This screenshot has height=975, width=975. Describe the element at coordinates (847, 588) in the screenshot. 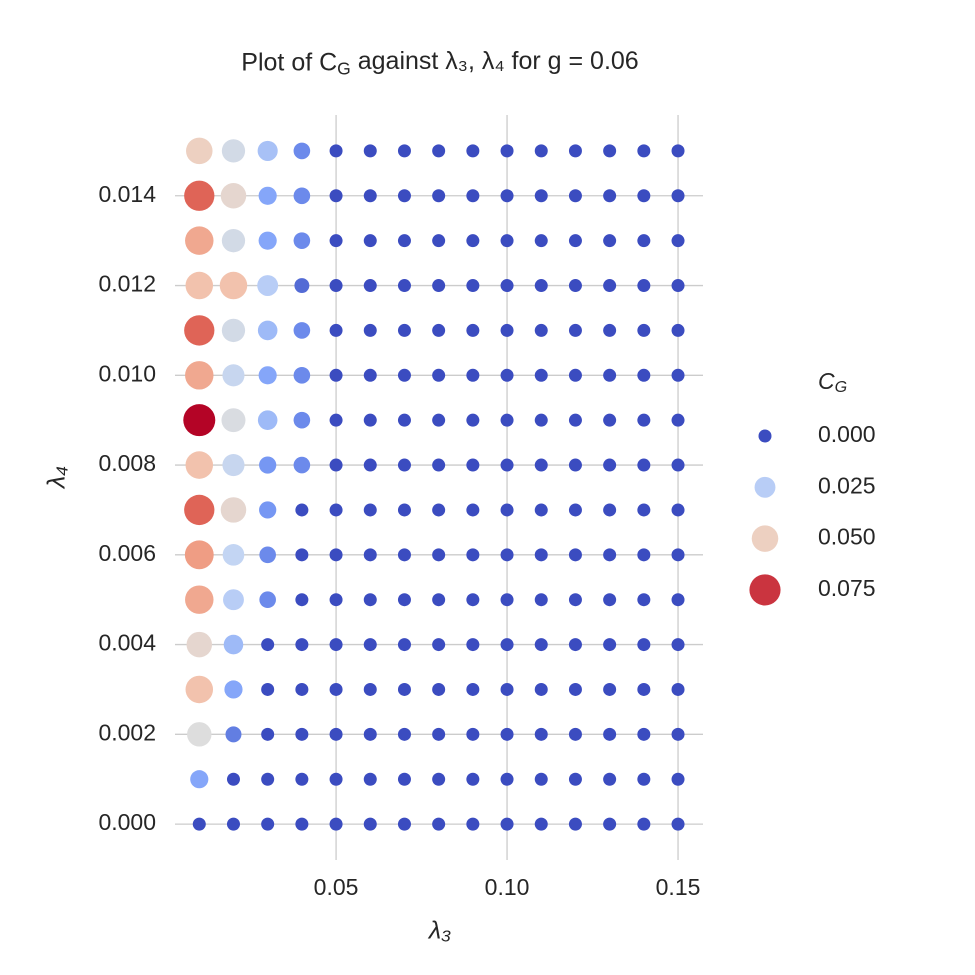

I see `legend-label: 0.075` at that location.